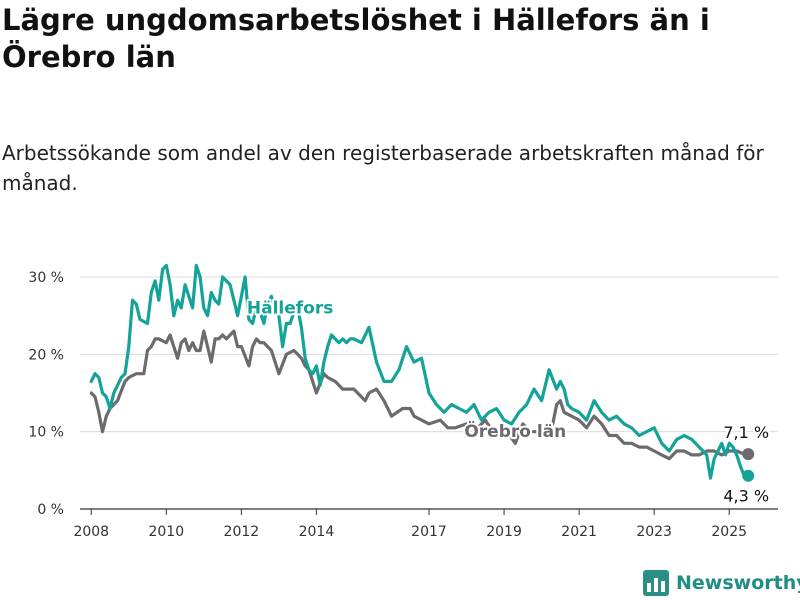  What do you see at coordinates (46, 433) in the screenshot?
I see `y-tick-label: 10 %` at bounding box center [46, 433].